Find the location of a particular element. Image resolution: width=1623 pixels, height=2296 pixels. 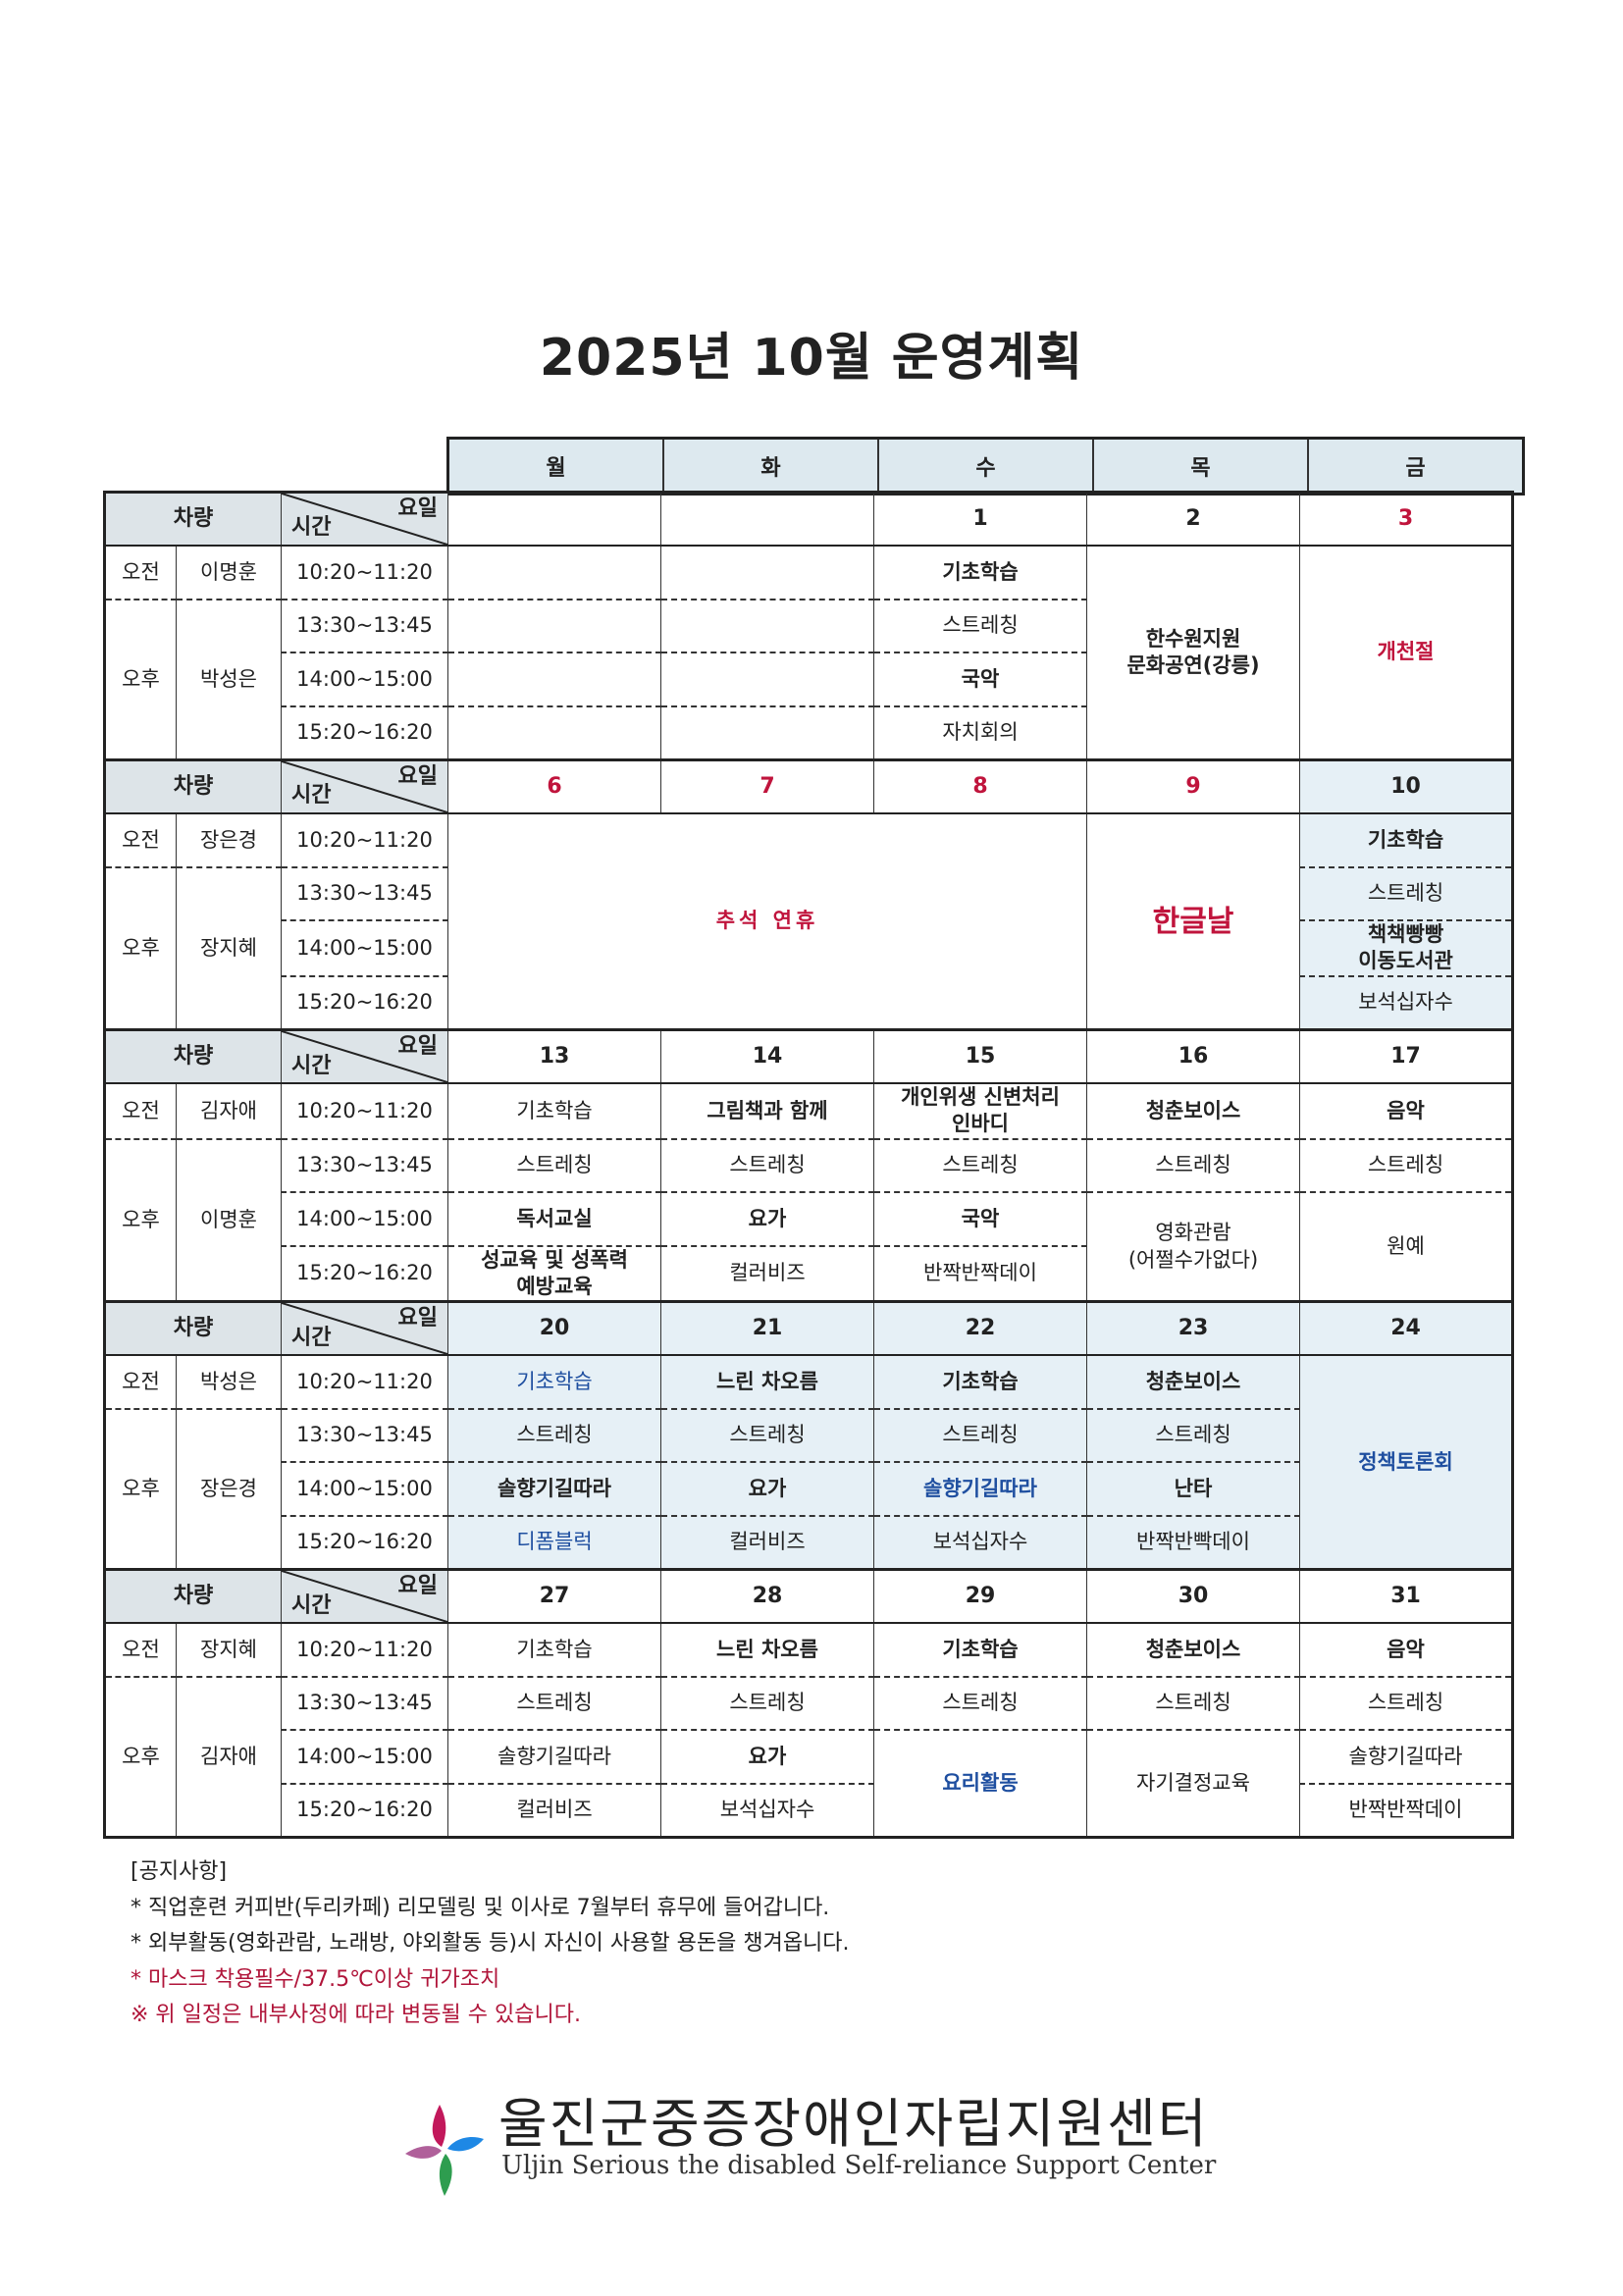

activity-cell: 디폼블럭 is located at coordinates (554, 1542).